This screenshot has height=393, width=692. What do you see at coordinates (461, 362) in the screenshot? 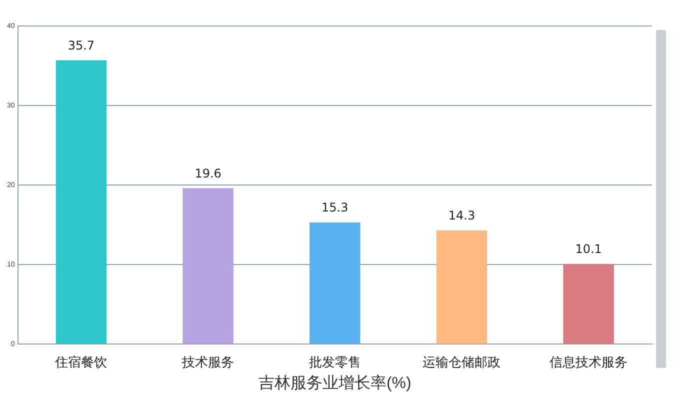
I see `x-tick-label: 运输仓储邮政` at bounding box center [461, 362].